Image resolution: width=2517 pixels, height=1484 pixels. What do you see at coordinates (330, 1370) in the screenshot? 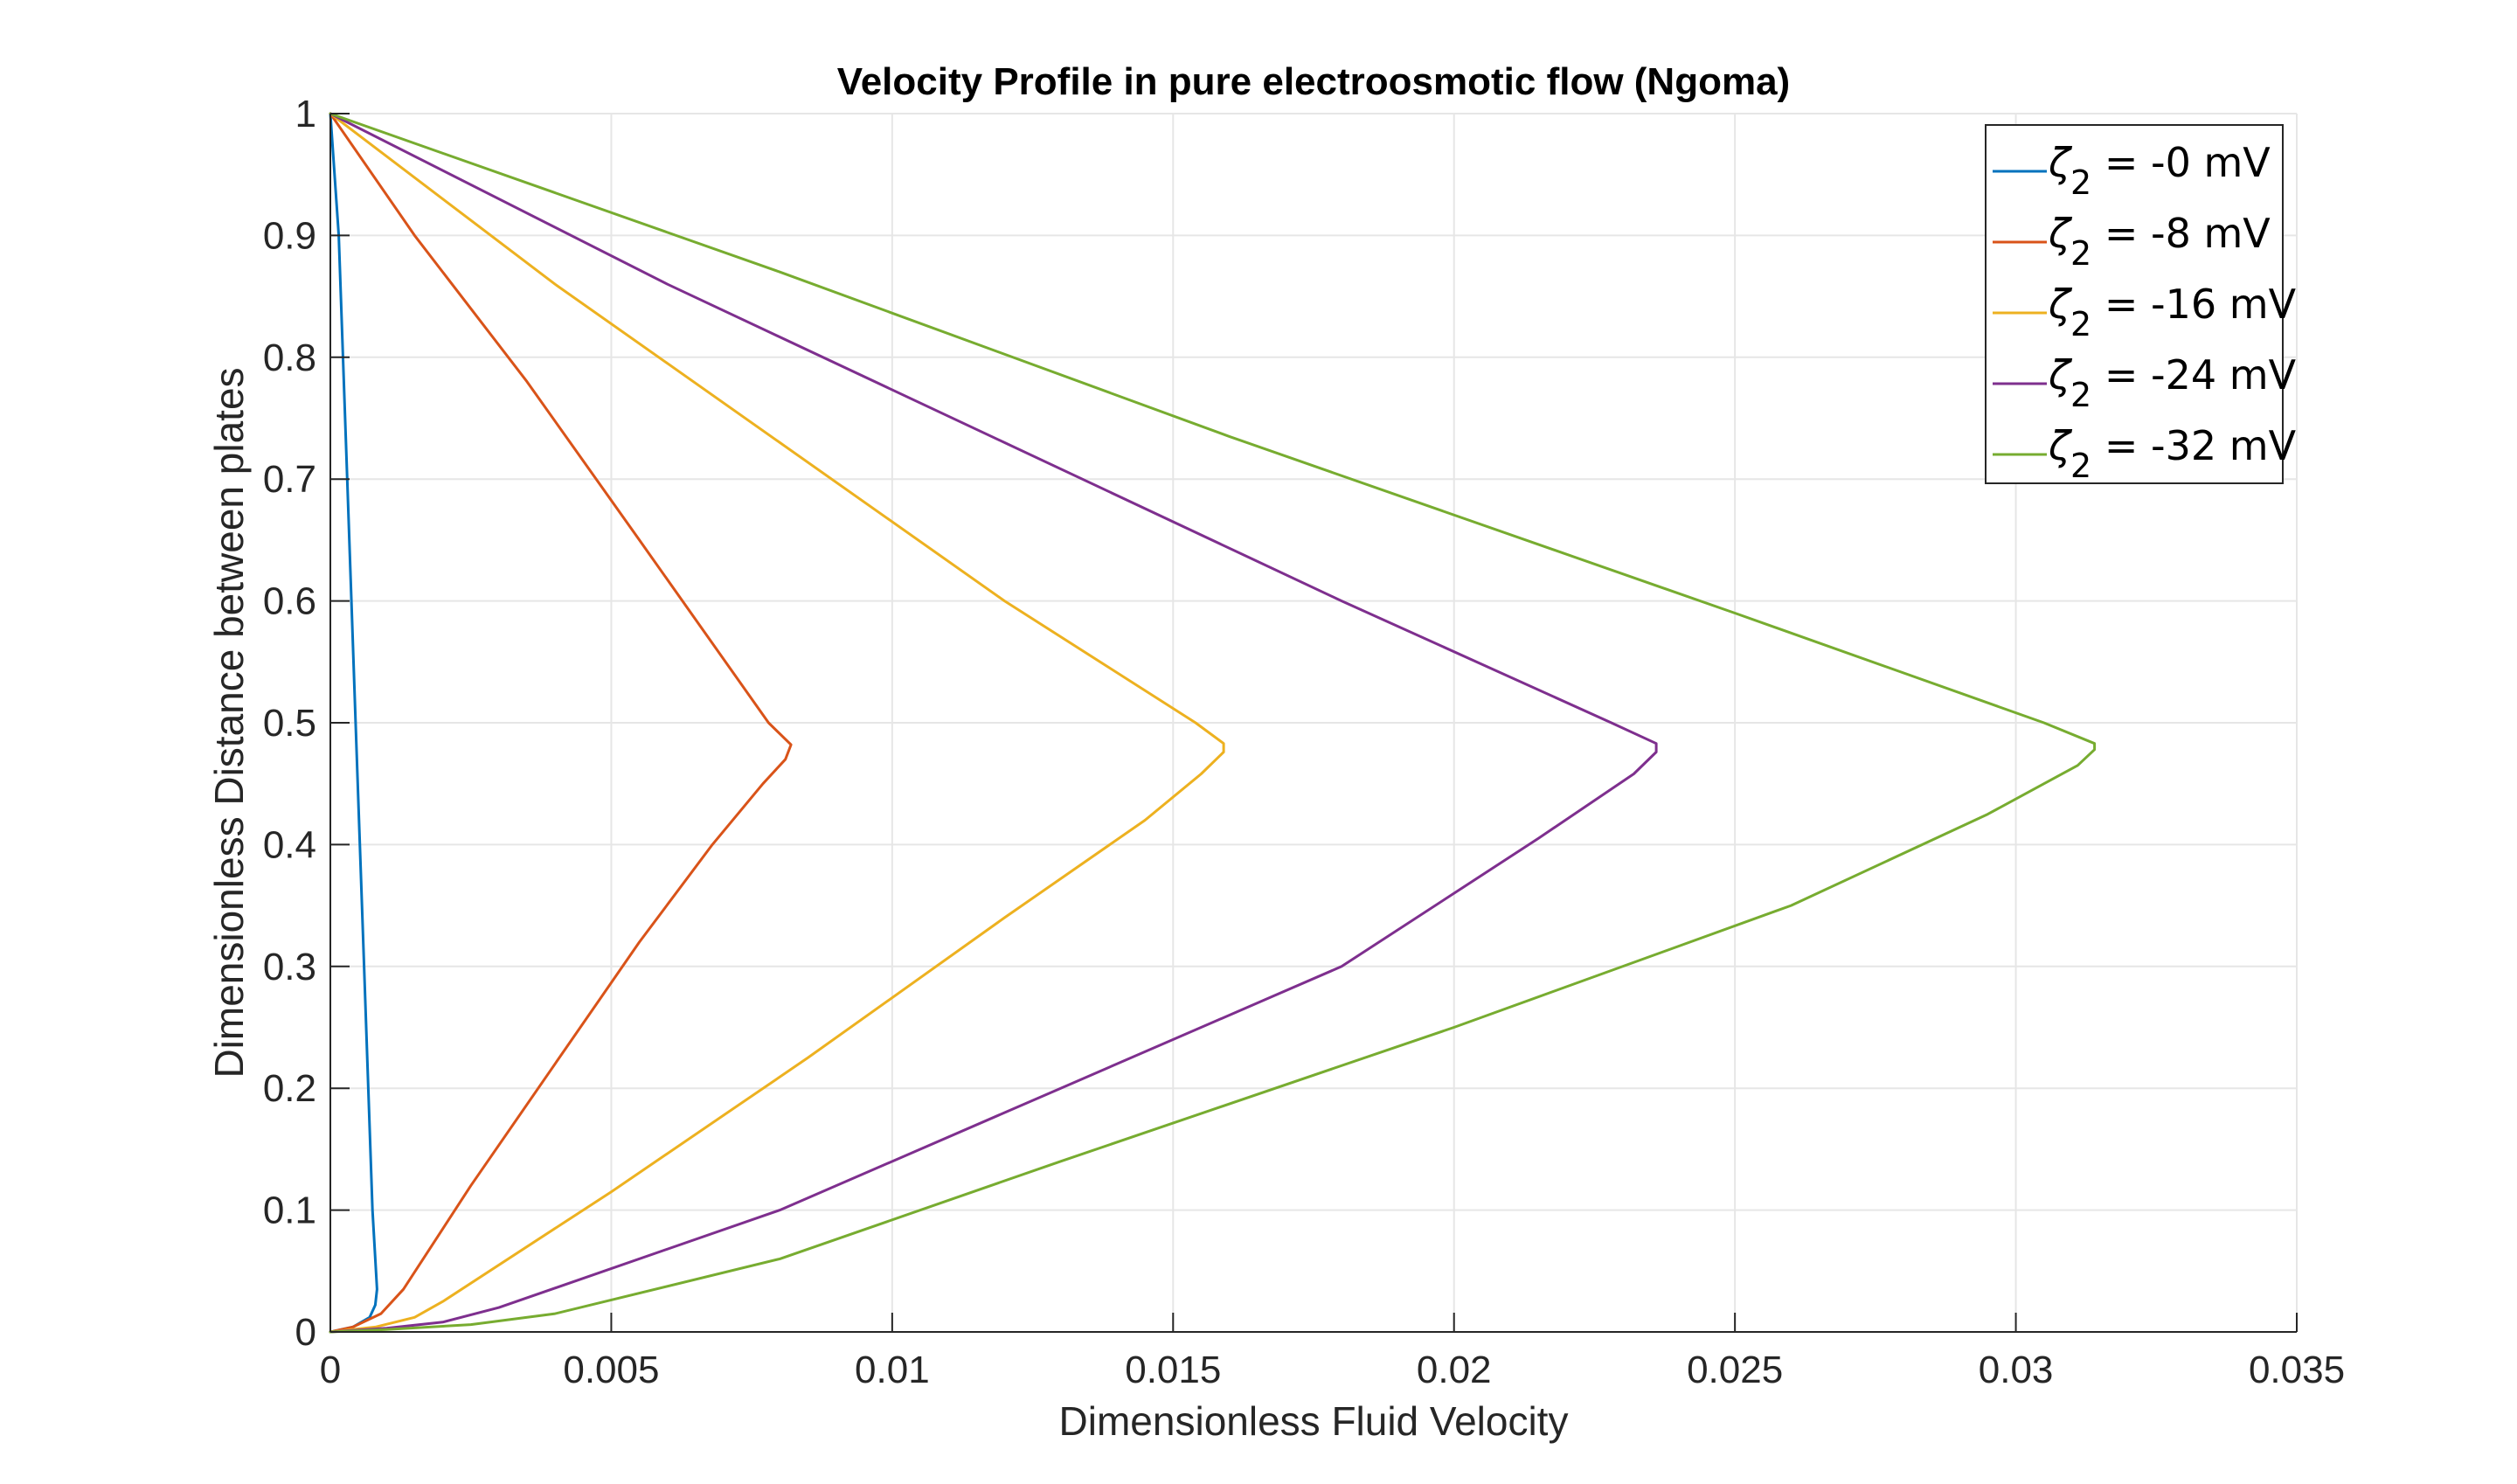
I see `x-tick-label: 0` at bounding box center [330, 1370].